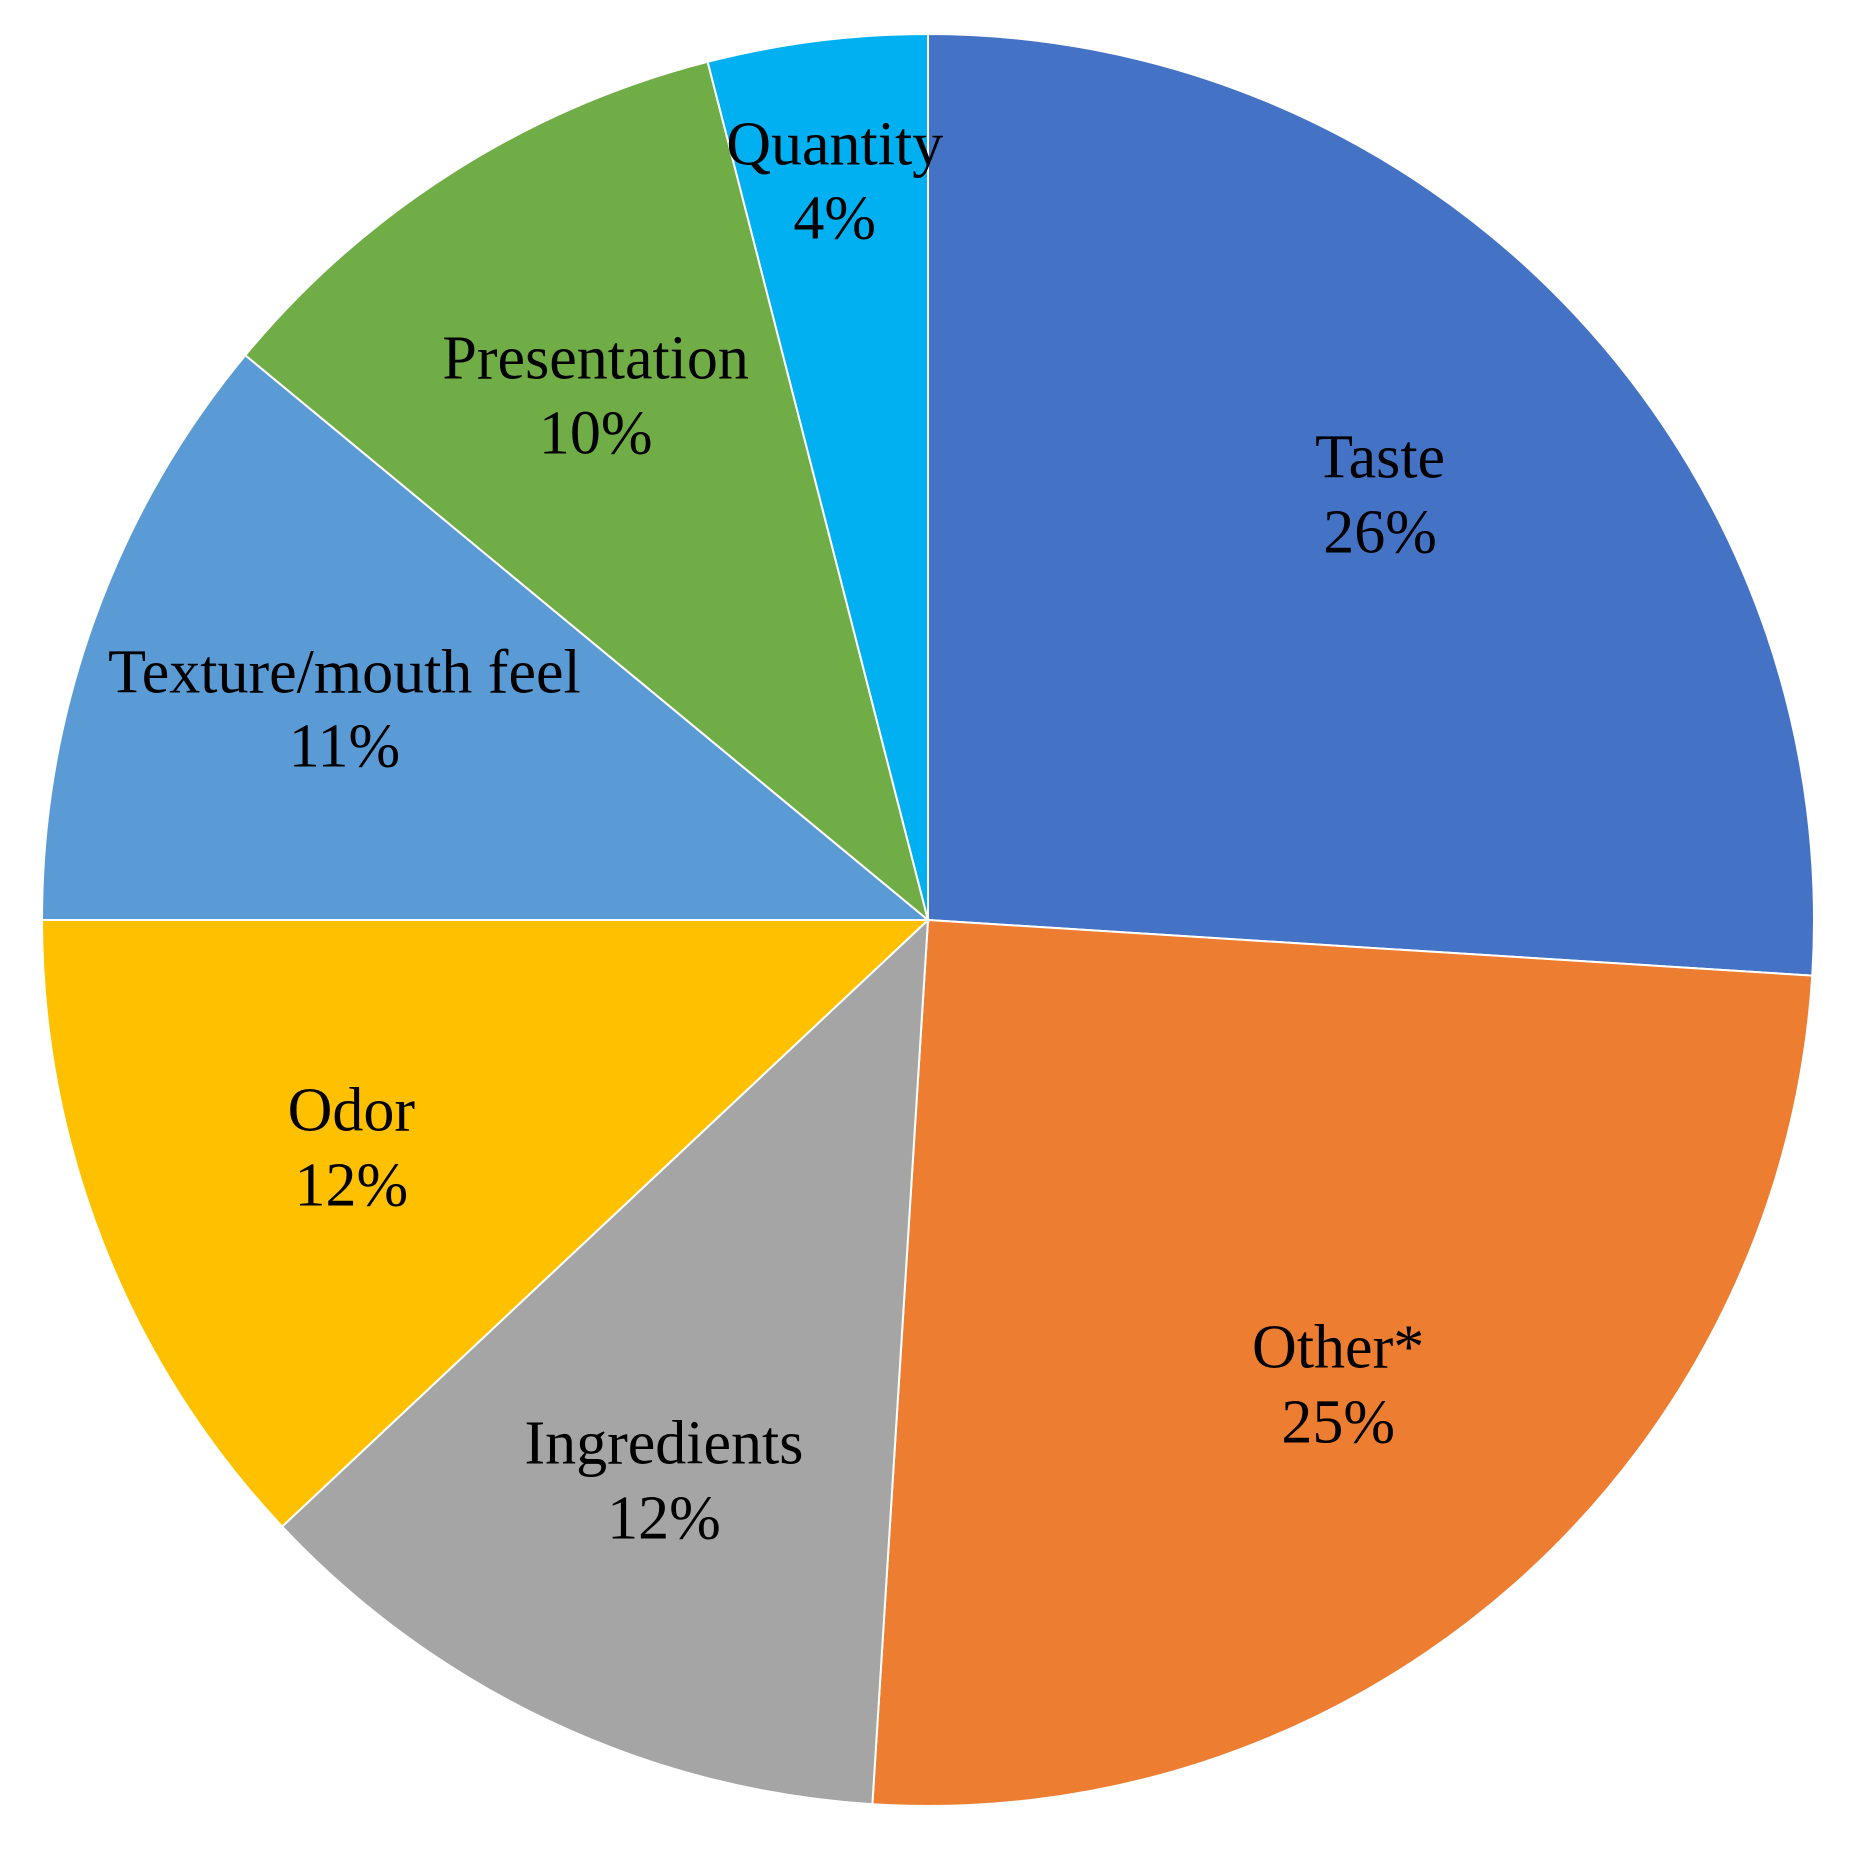 The width and height of the screenshot is (1850, 1855). Describe the element at coordinates (1380, 495) in the screenshot. I see `slice-label: Taste 26%` at that location.